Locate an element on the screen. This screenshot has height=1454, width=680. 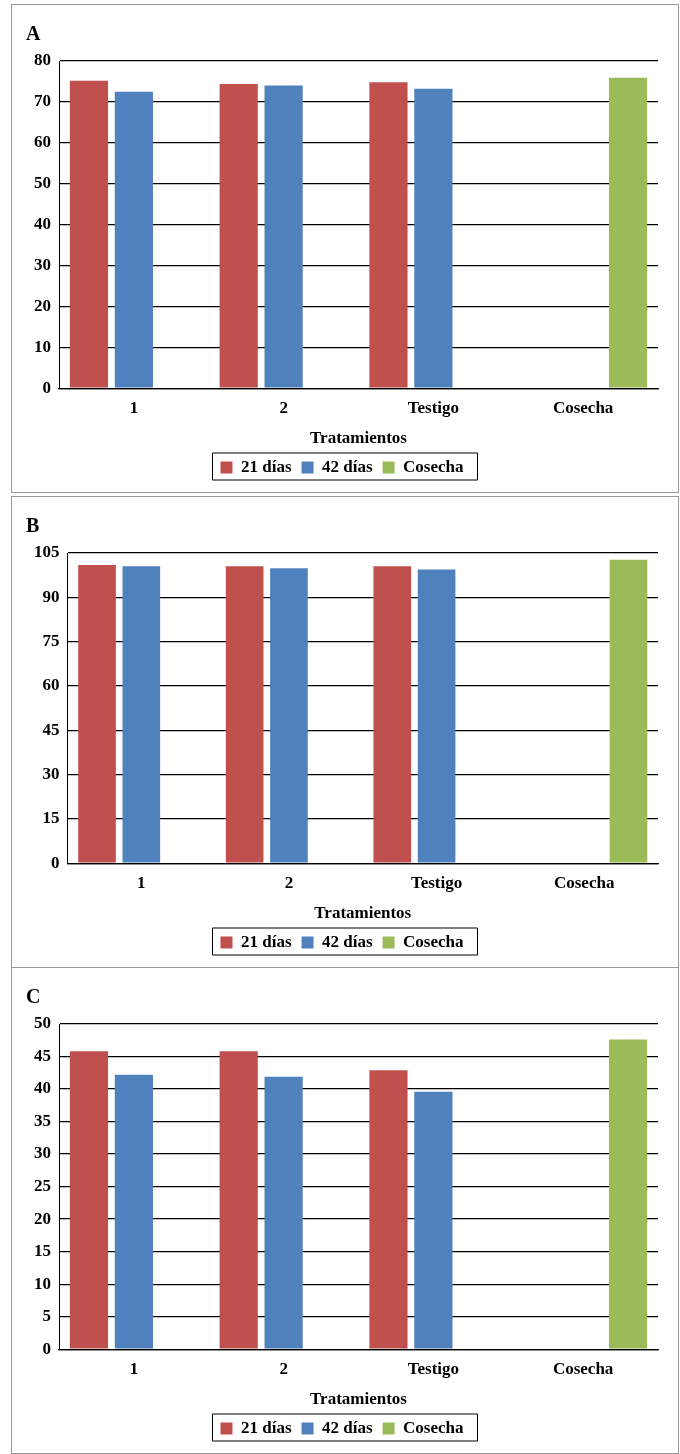
y-tick-label: 70 is located at coordinates (42, 101).